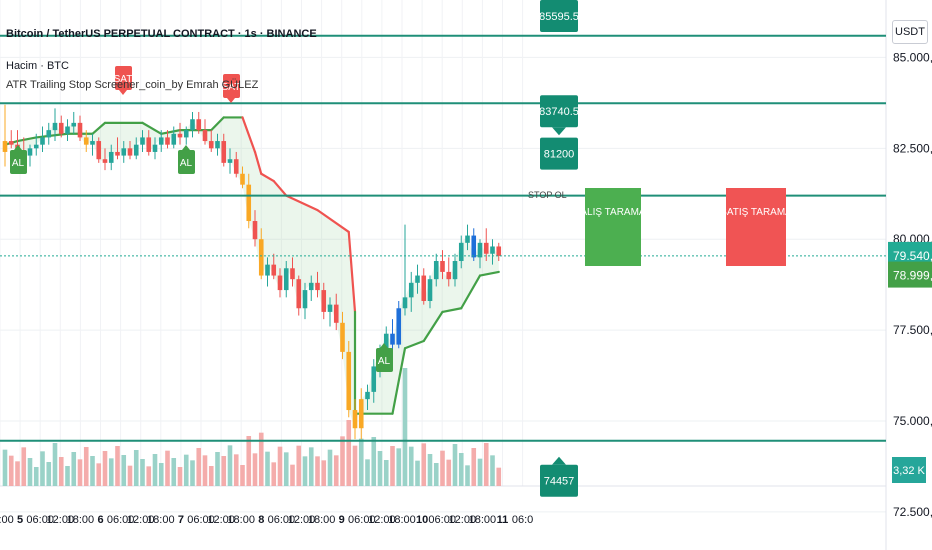  What do you see at coordinates (342, 520) in the screenshot?
I see `x-tick-label: 9` at bounding box center [342, 520].